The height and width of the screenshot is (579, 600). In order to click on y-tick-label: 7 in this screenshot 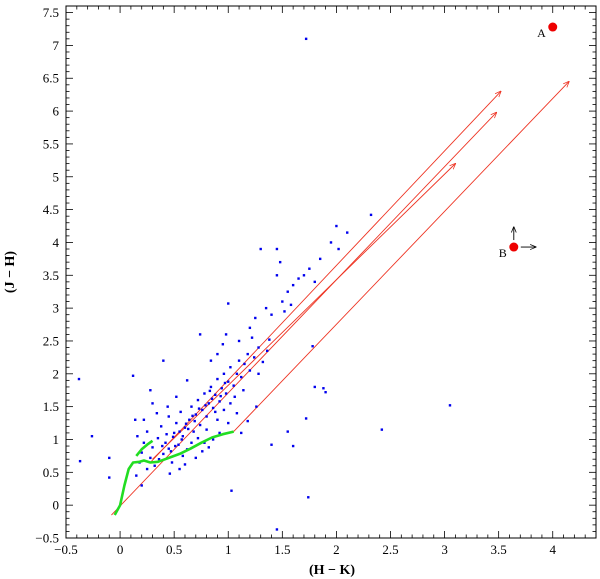, I will do `click(56, 45)`.